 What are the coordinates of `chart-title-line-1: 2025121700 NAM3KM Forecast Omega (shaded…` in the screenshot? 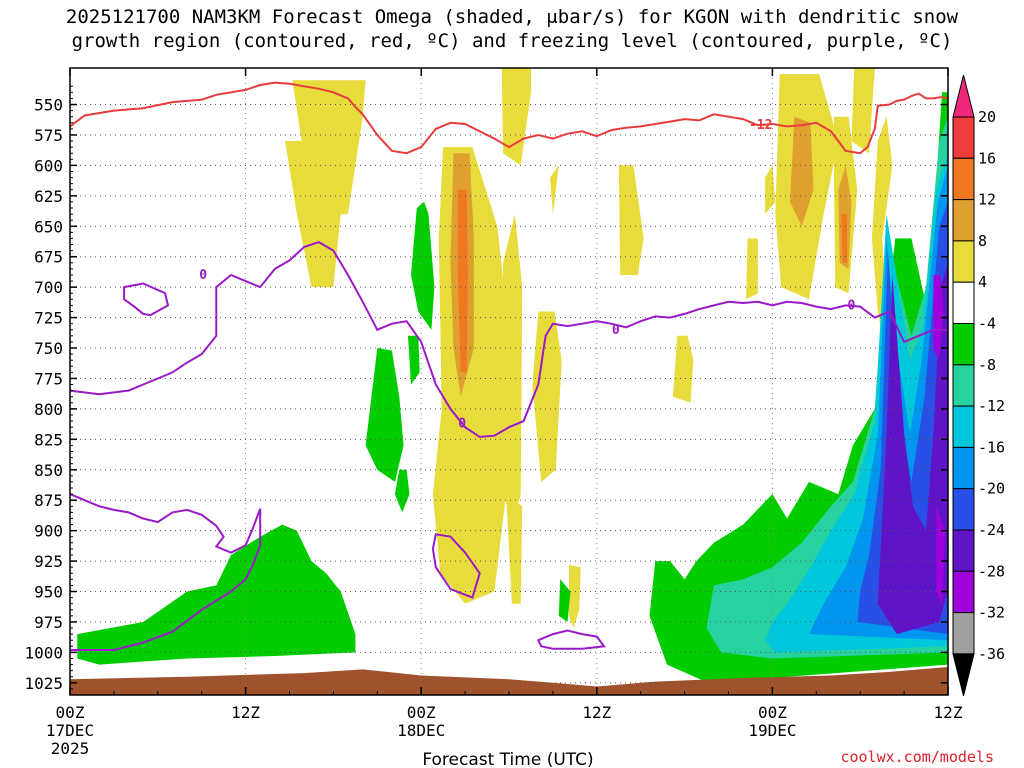 It's located at (512, 17).